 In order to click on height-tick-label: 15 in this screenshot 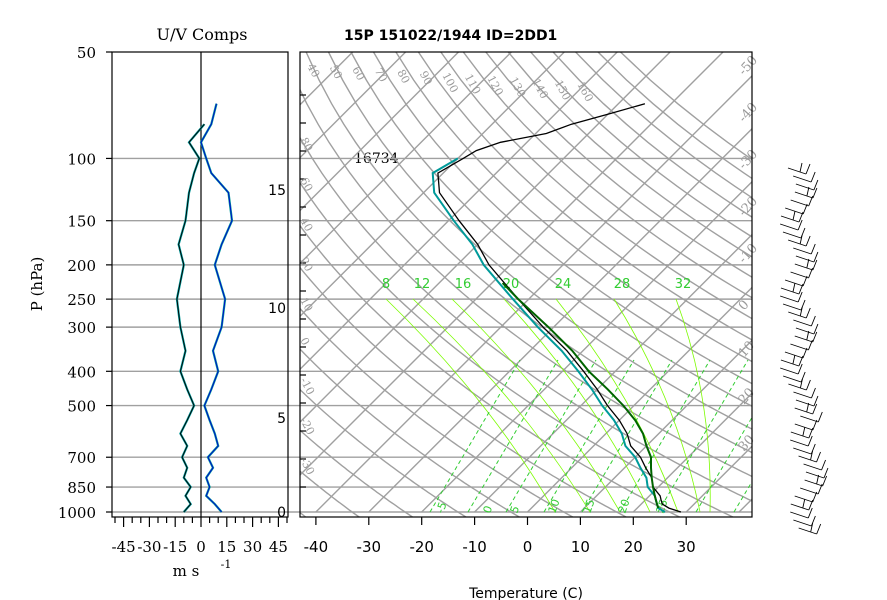, I will do `click(277, 191)`.